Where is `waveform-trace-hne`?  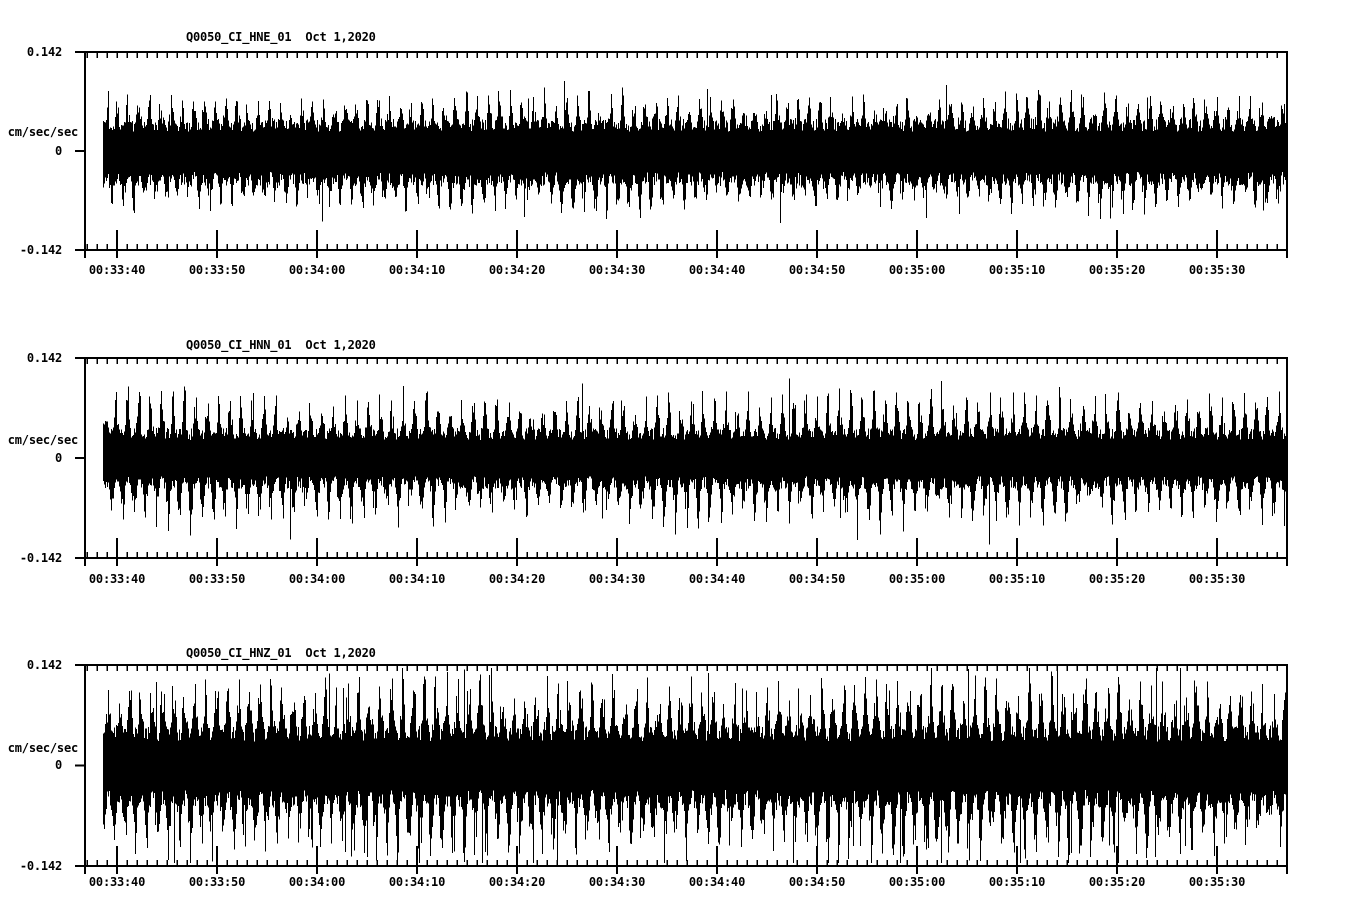
waveform-trace-hne is located at coordinates (695, 152).